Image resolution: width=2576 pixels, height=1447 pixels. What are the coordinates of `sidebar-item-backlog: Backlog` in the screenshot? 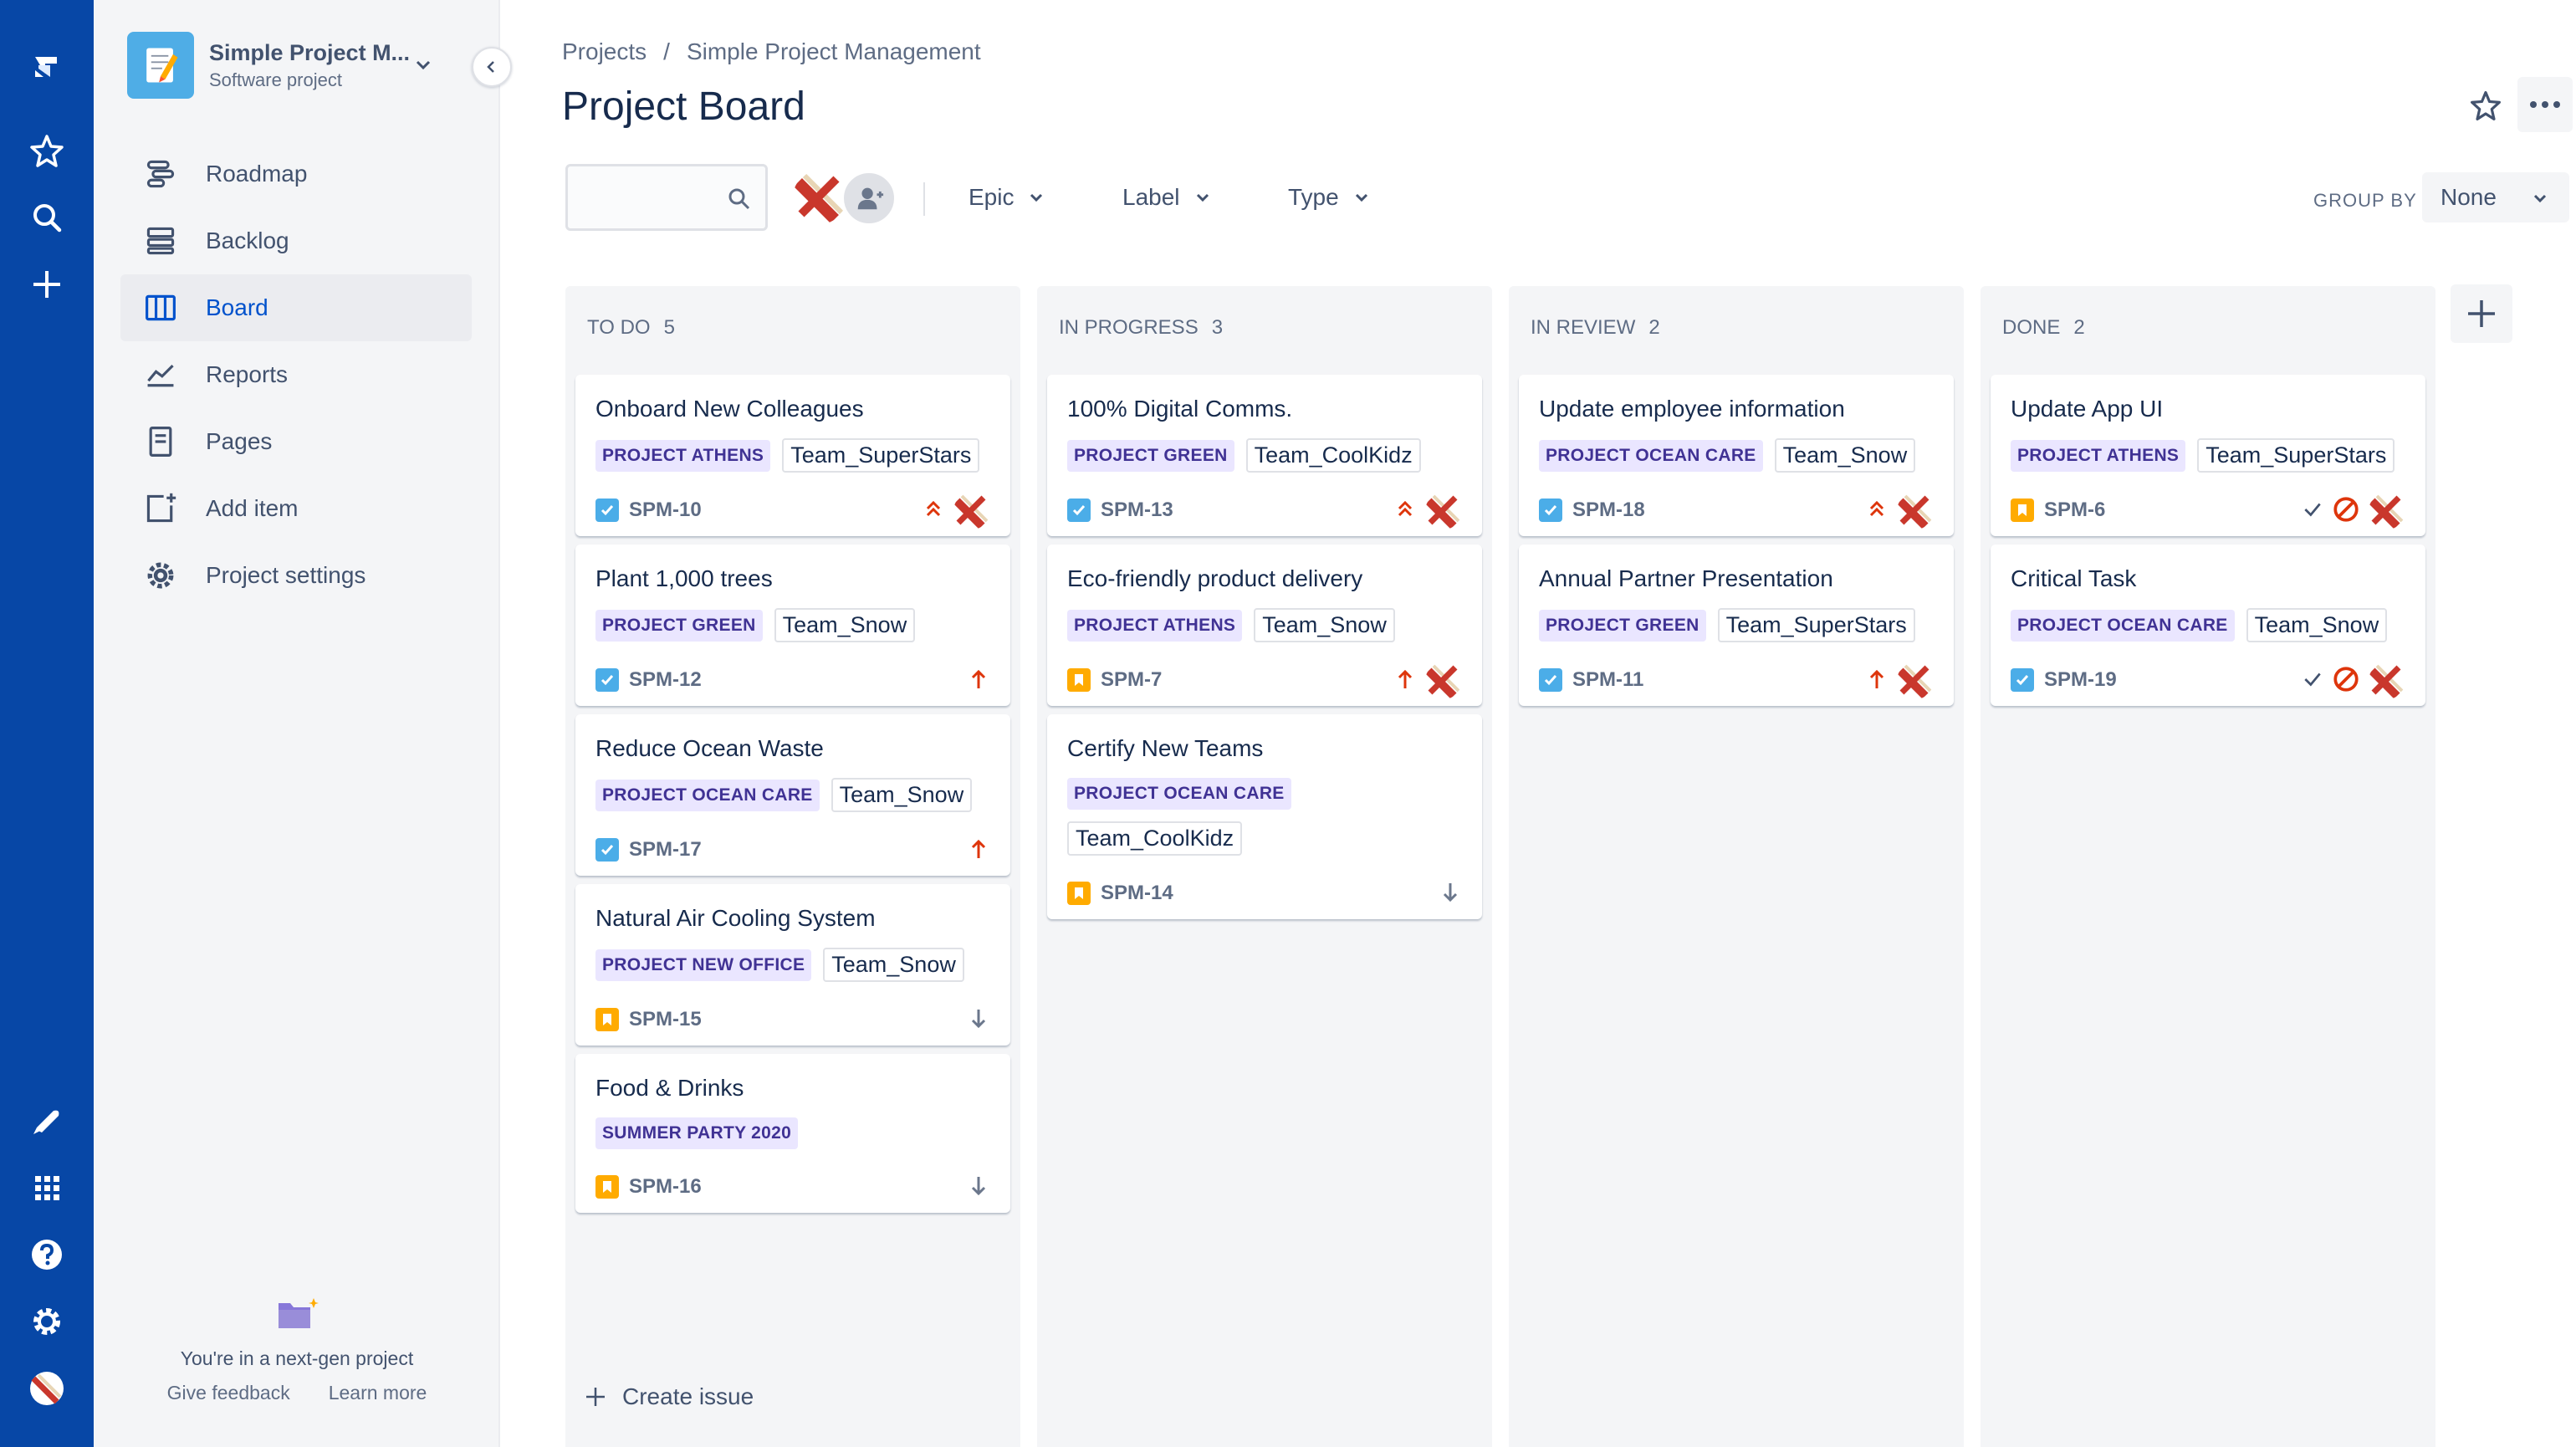 It's located at (296, 240).